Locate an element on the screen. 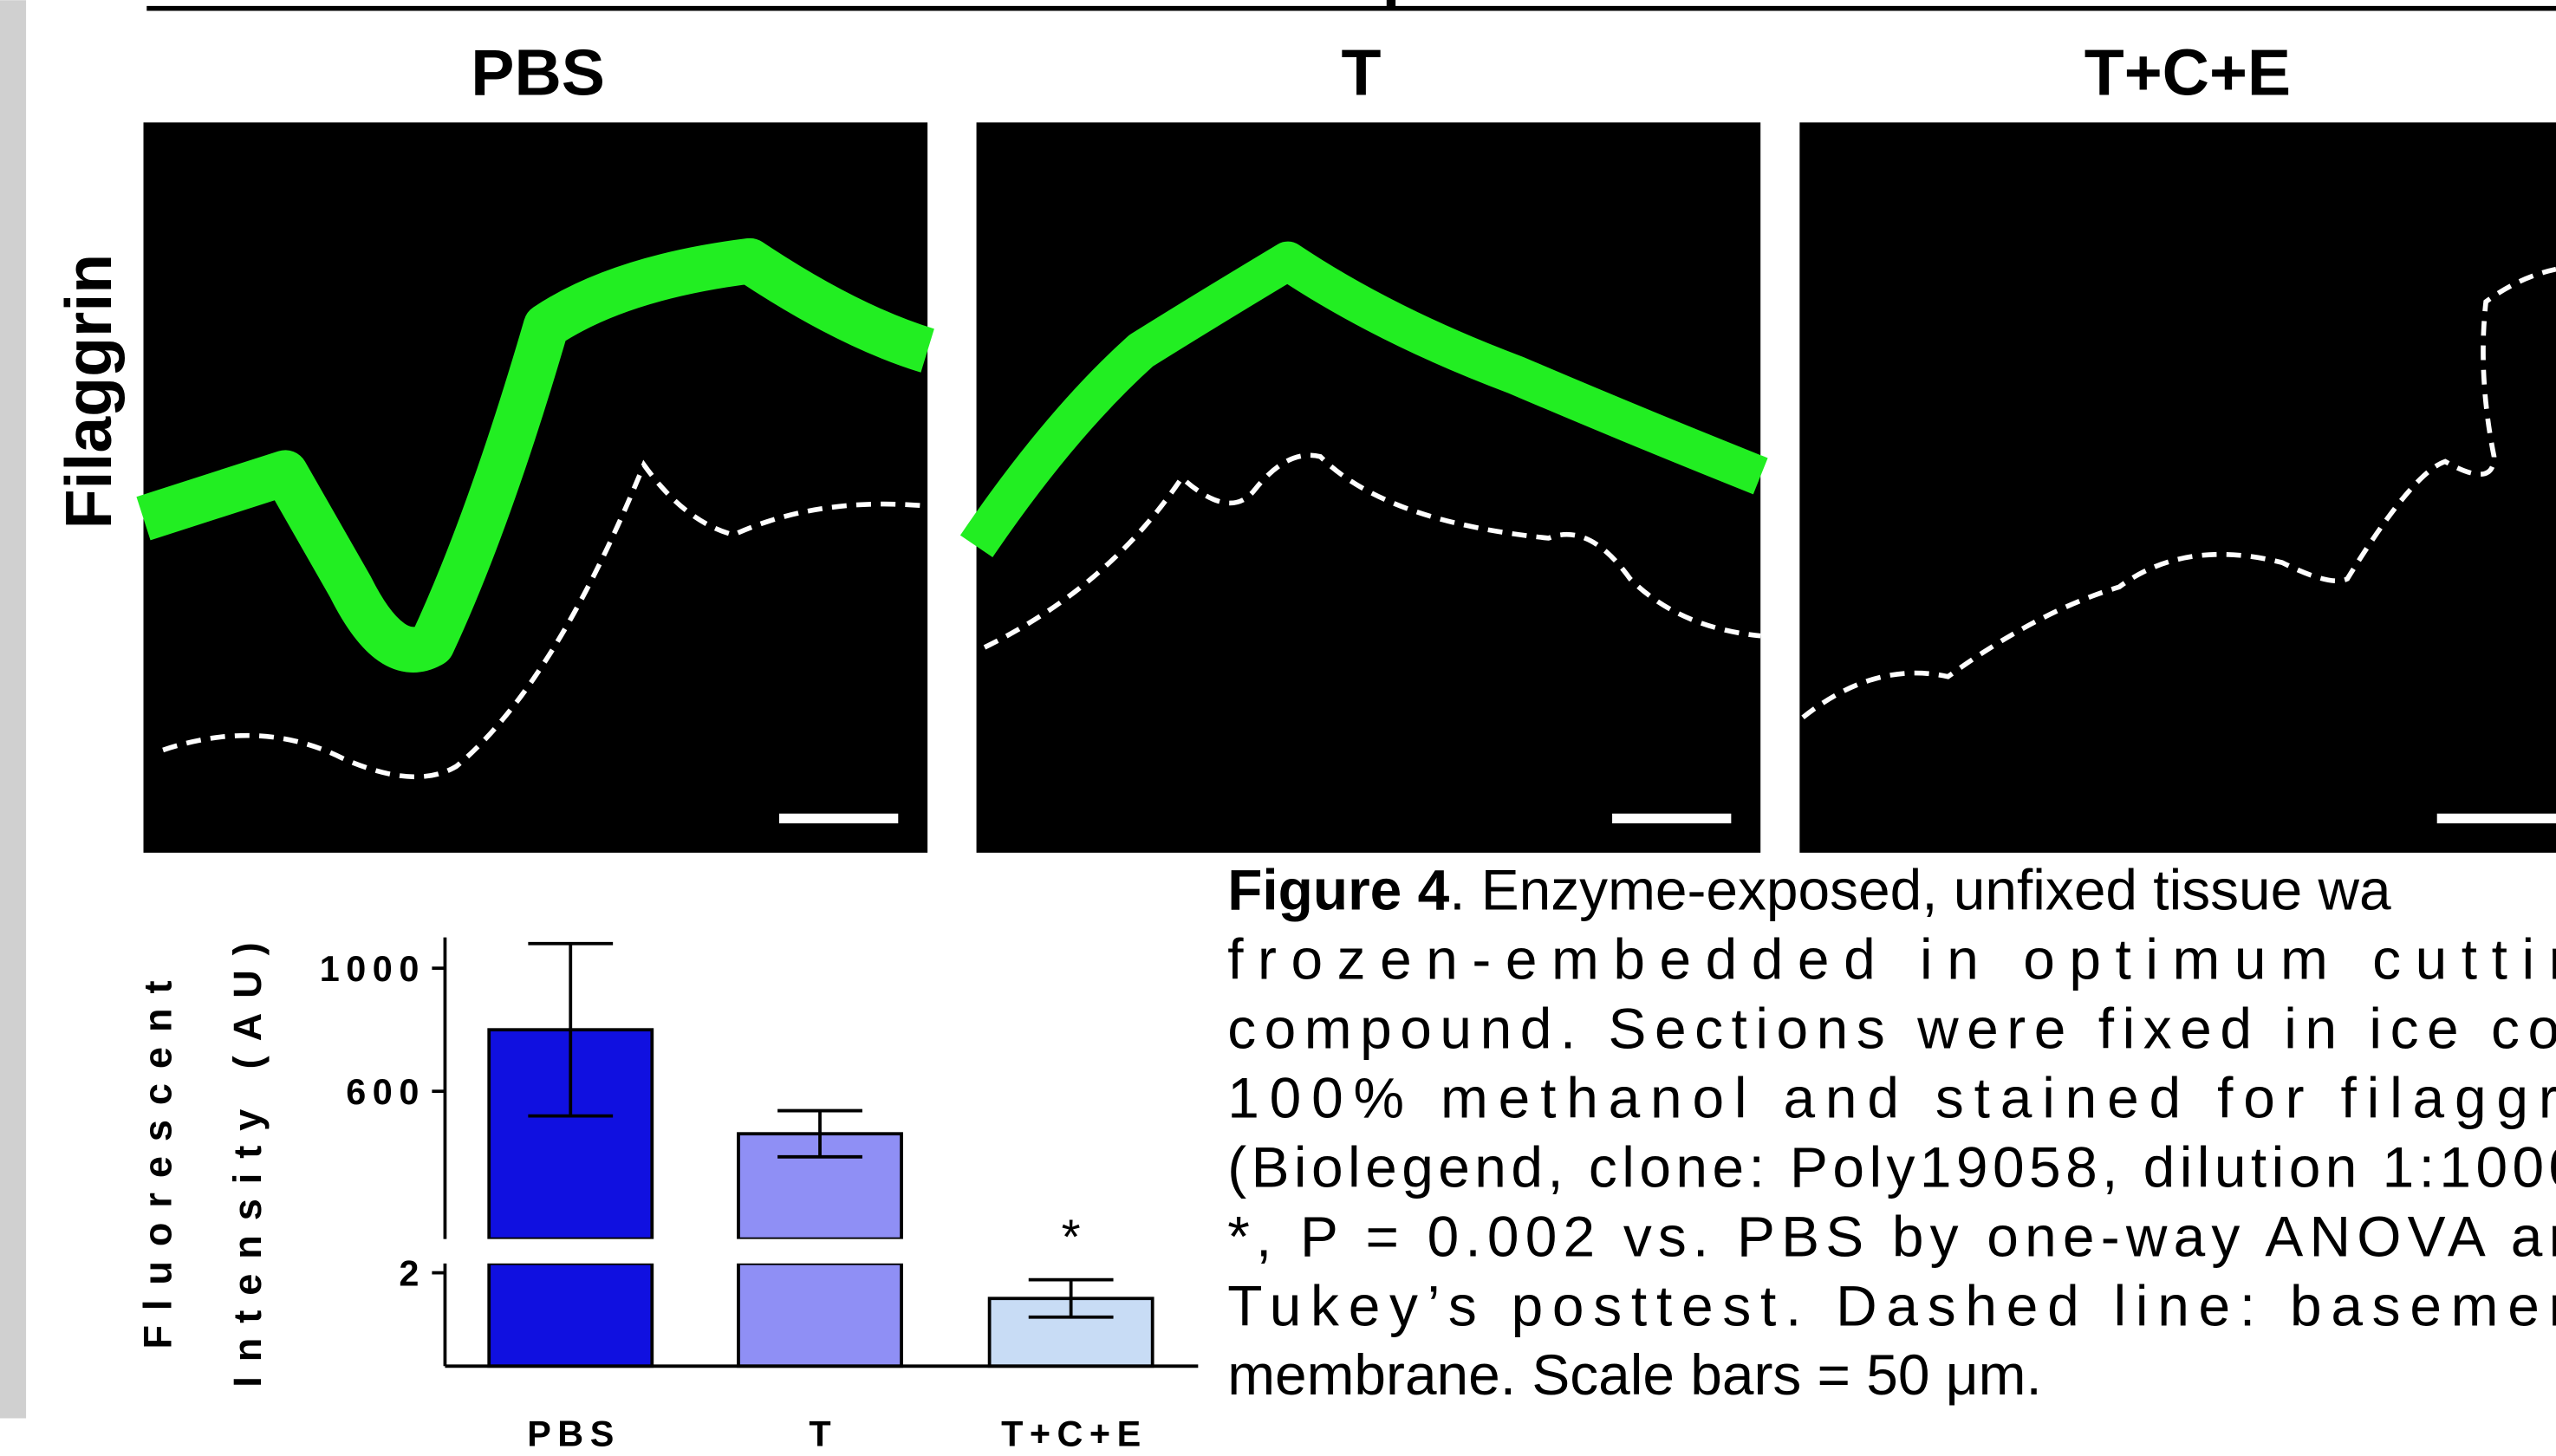 Image resolution: width=2556 pixels, height=1456 pixels. x-tick-label: T+C+E is located at coordinates (1075, 1433).